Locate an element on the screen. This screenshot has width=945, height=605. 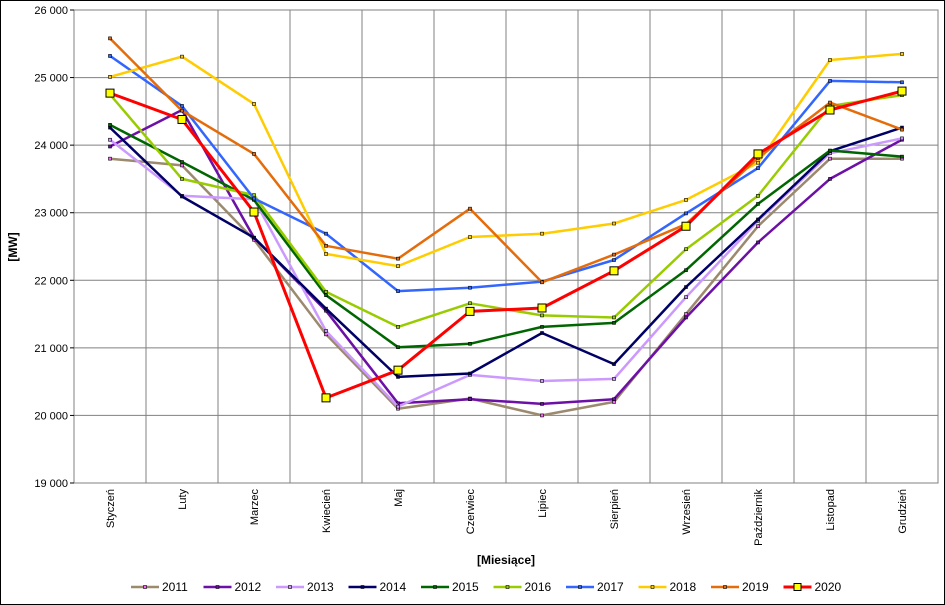
legend-item-2015: 2015 is located at coordinates (450, 587).